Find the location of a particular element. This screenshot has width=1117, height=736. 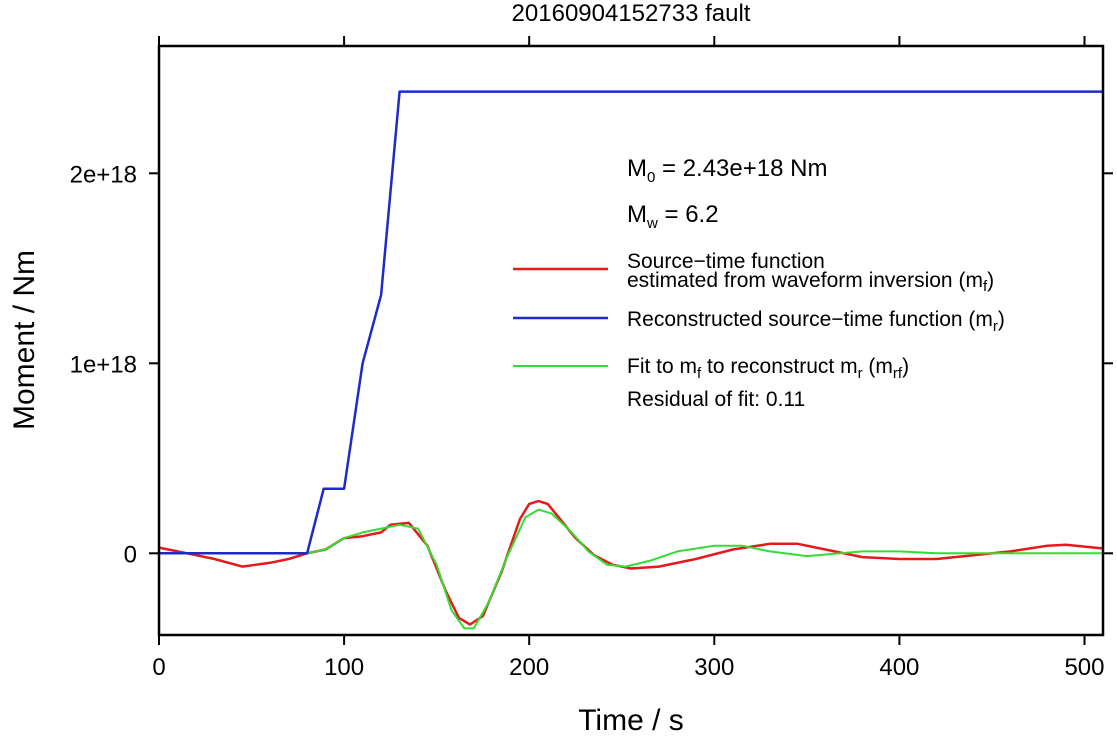

x-tick-label: 0 is located at coordinates (158, 667).